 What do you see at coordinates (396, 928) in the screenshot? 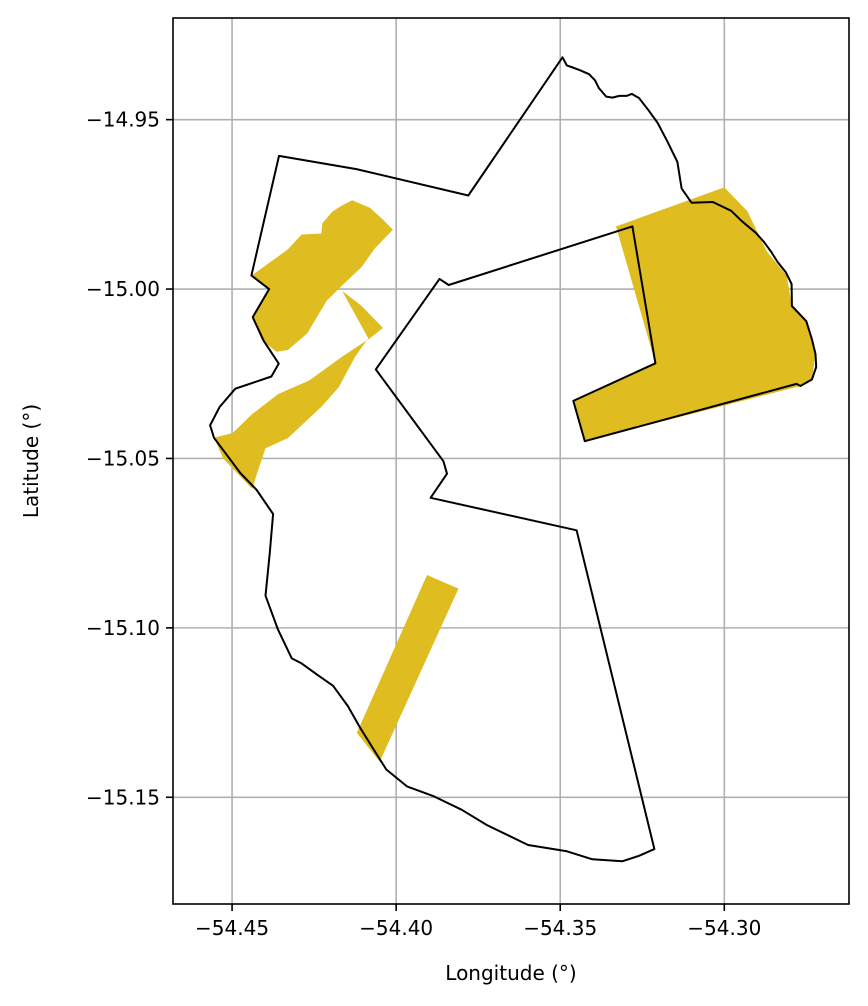
I see `x-tick-label: −54.40` at bounding box center [396, 928].